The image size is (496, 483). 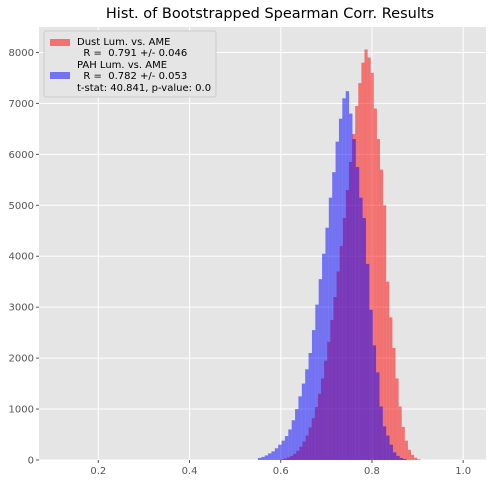 I want to click on legend-label-tstat: t-stat: 40.841, p-value: 0.0, so click(x=144, y=88).